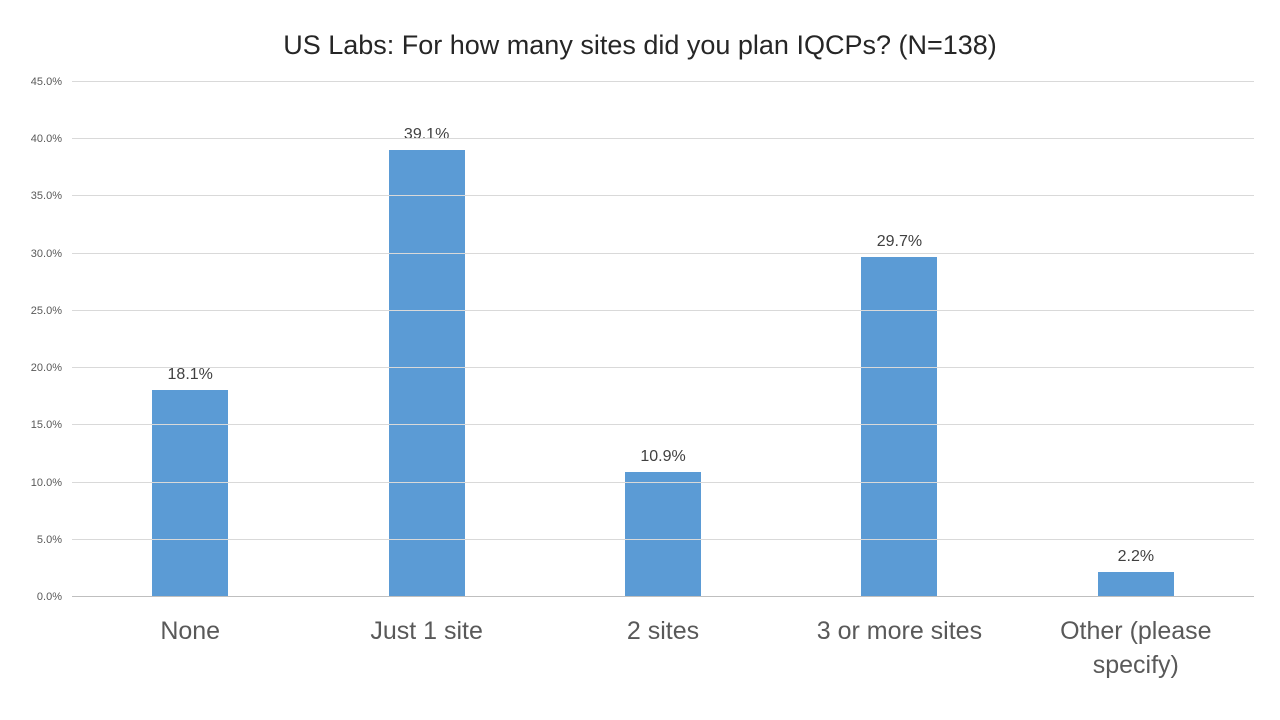 This screenshot has height=720, width=1280. Describe the element at coordinates (663, 596) in the screenshot. I see `x-axis-line` at that location.